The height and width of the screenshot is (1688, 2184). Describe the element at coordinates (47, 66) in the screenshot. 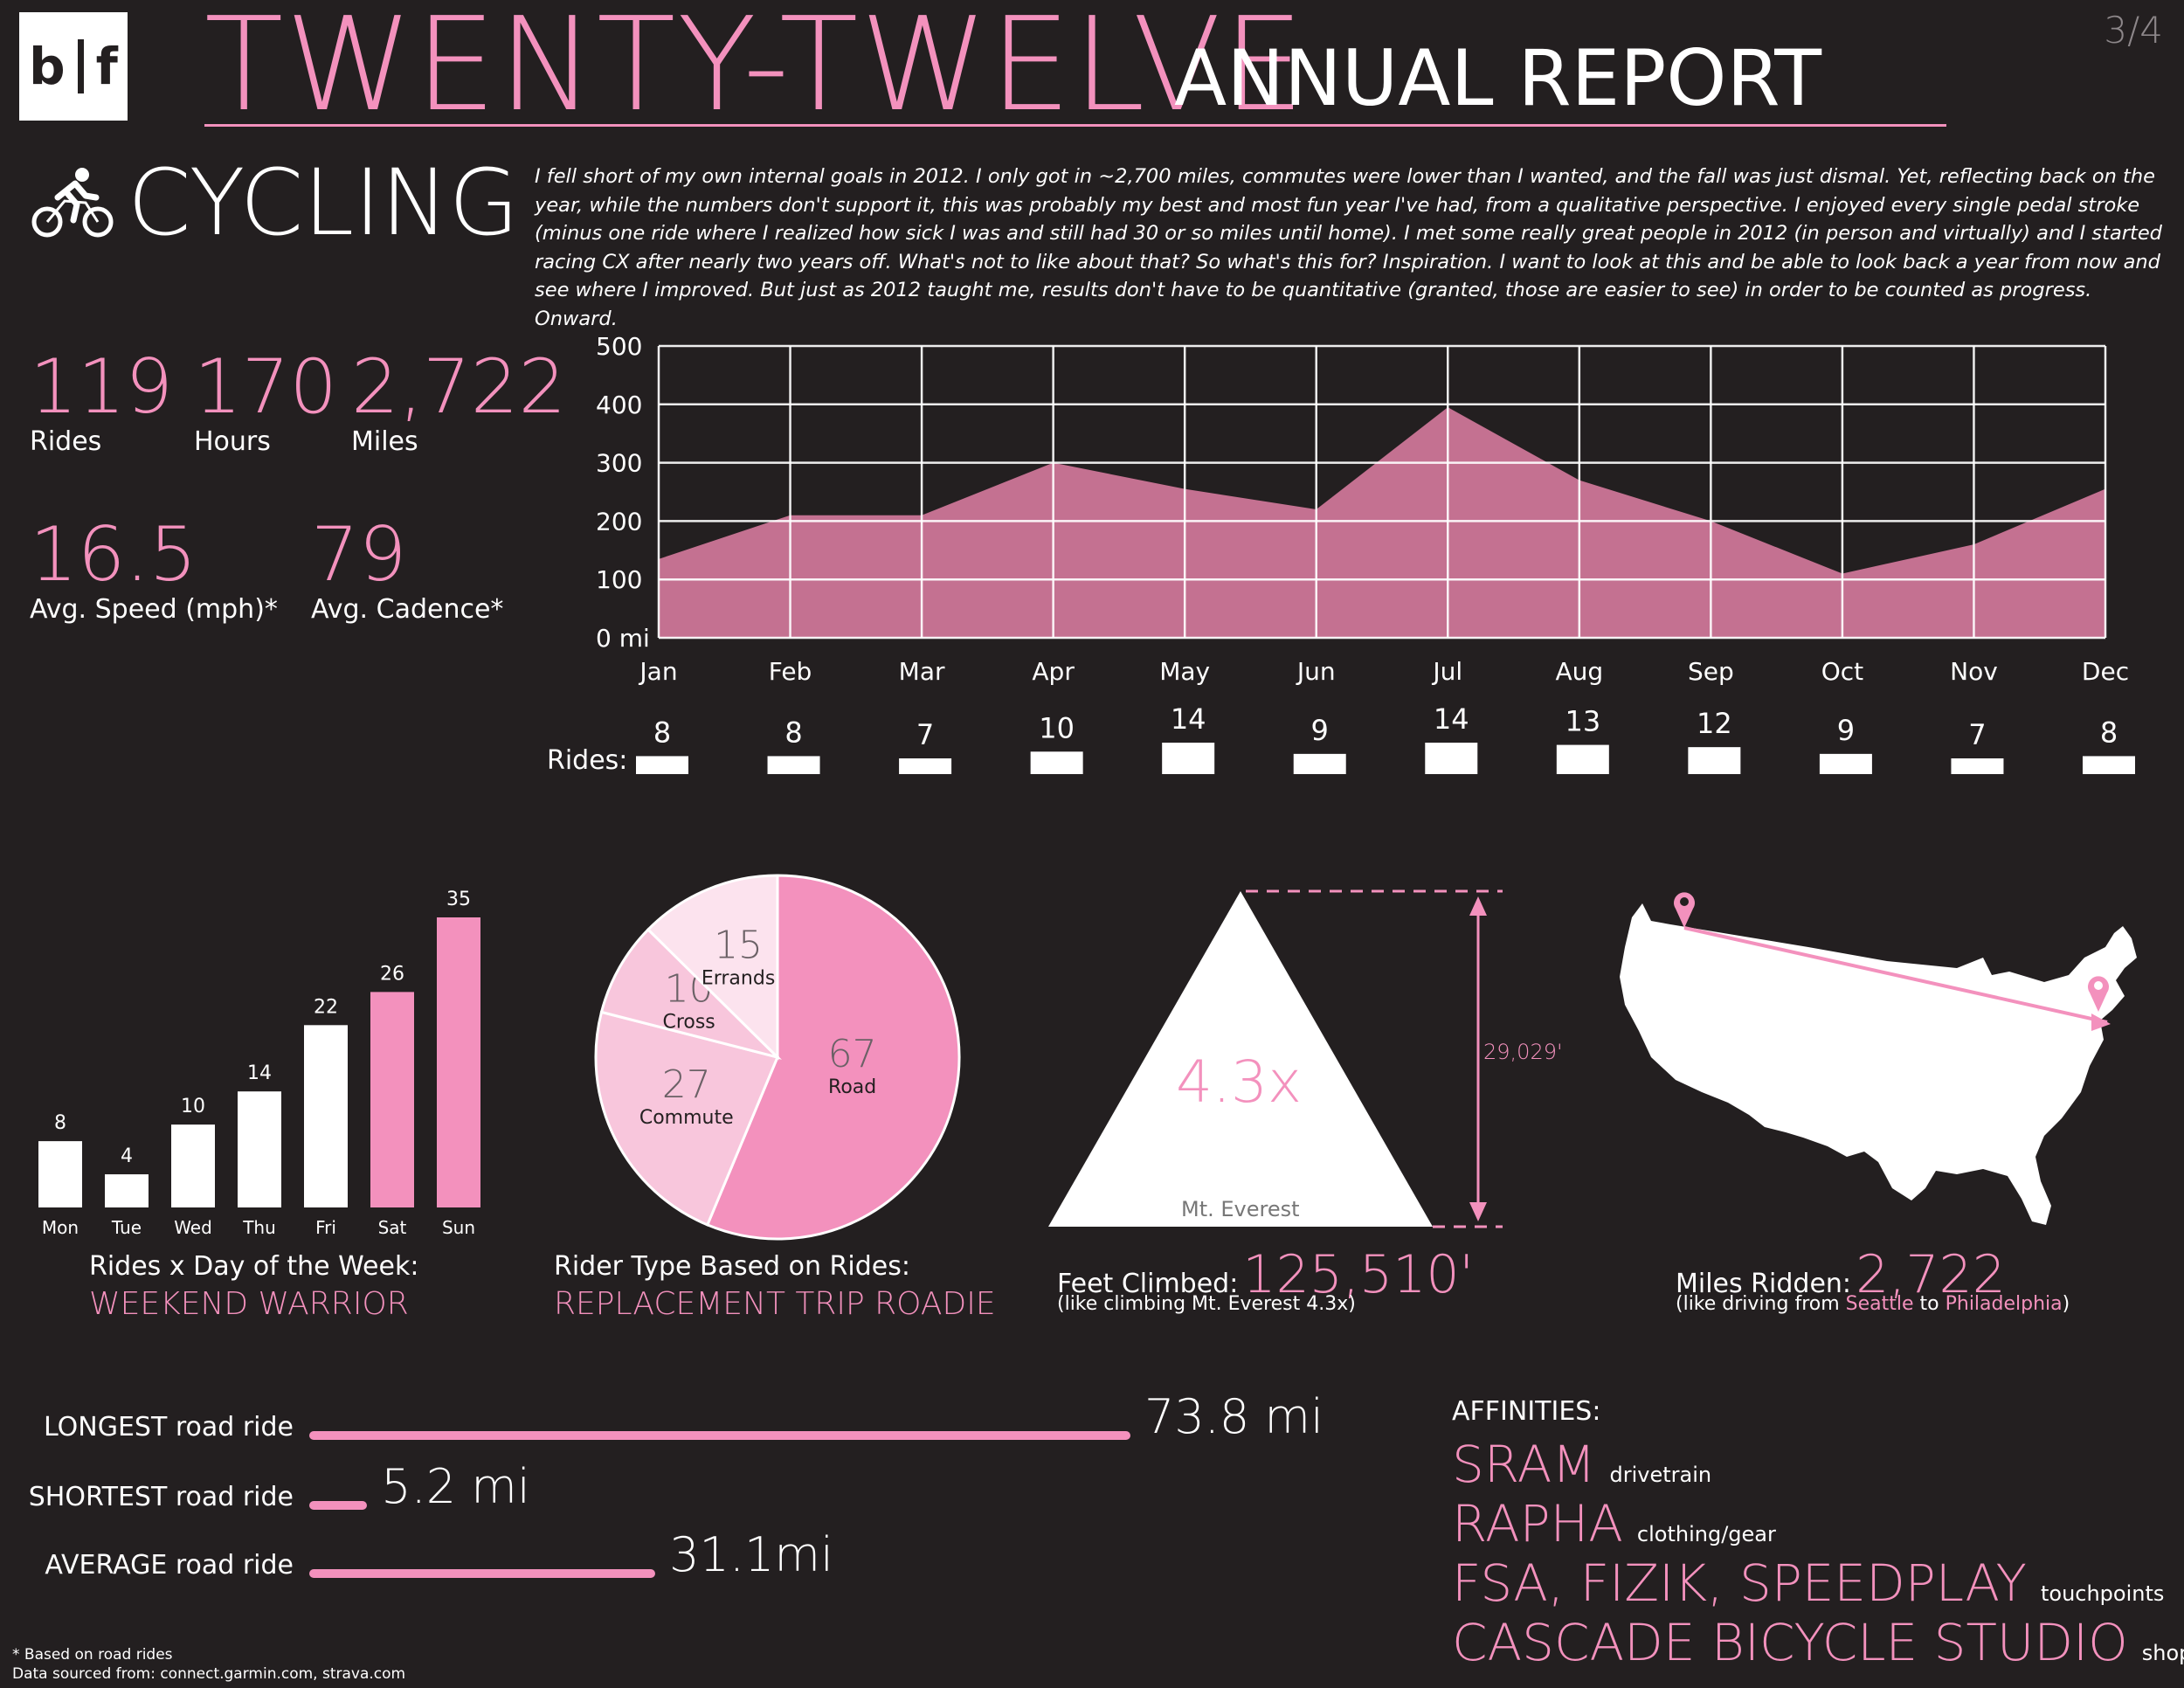

I see `logo-left-letter: b` at that location.